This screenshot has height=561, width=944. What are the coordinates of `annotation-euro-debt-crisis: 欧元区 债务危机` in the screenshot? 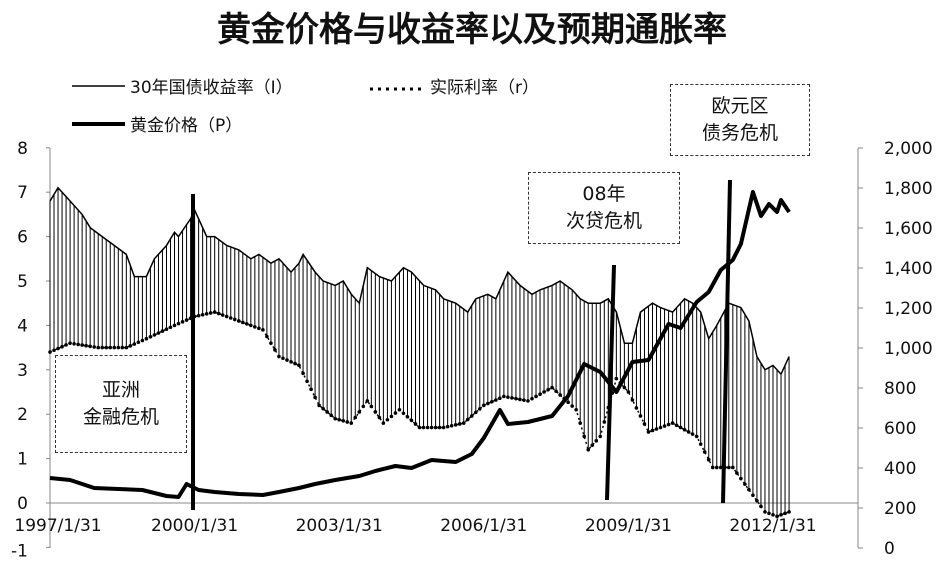 It's located at (740, 120).